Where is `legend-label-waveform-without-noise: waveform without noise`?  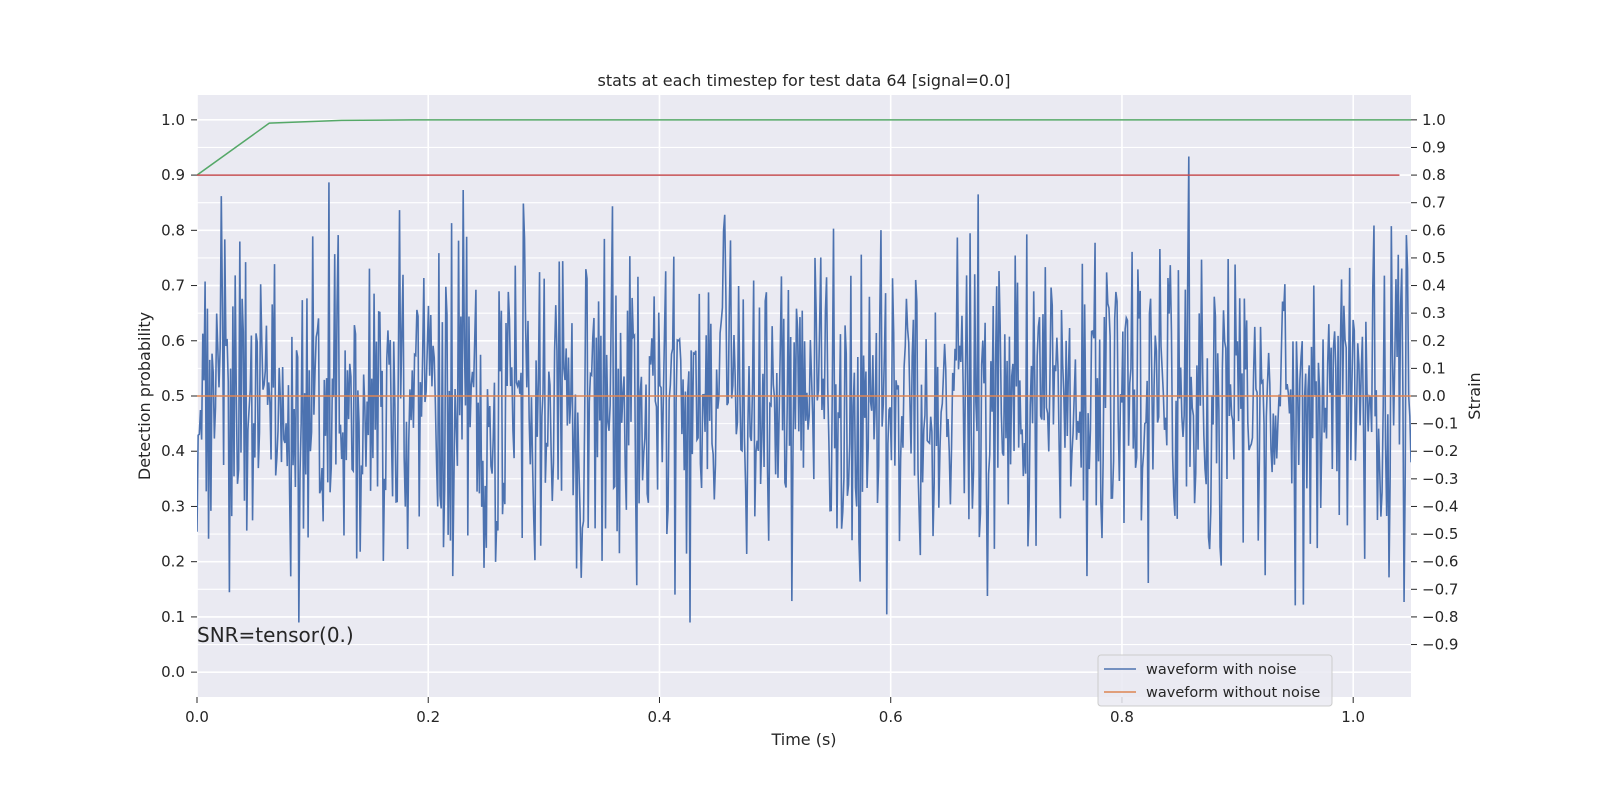 legend-label-waveform-without-noise: waveform without noise is located at coordinates (1233, 693).